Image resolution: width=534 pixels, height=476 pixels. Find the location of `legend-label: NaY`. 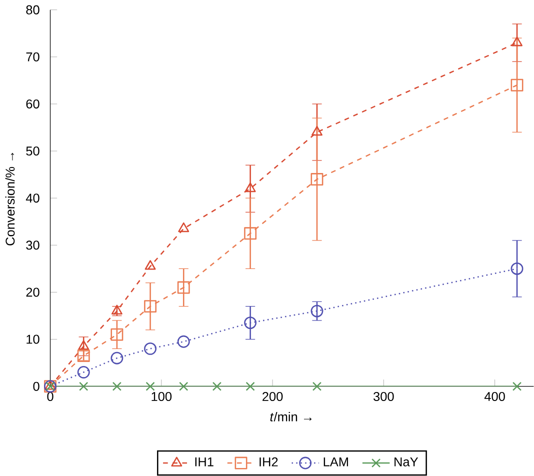

legend-label: NaY is located at coordinates (406, 462).